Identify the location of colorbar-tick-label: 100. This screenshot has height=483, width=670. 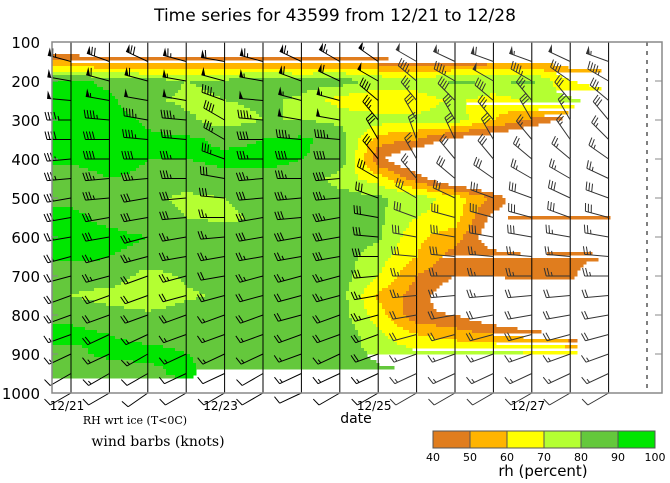
(655, 457).